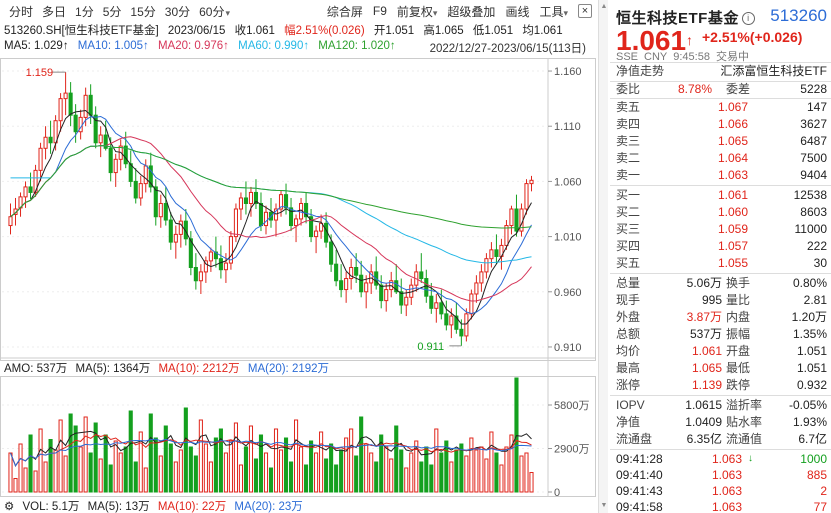 This screenshot has height=513, width=831. I want to click on stat-row: 涨停 1.139 跌停 0.932, so click(721, 385).